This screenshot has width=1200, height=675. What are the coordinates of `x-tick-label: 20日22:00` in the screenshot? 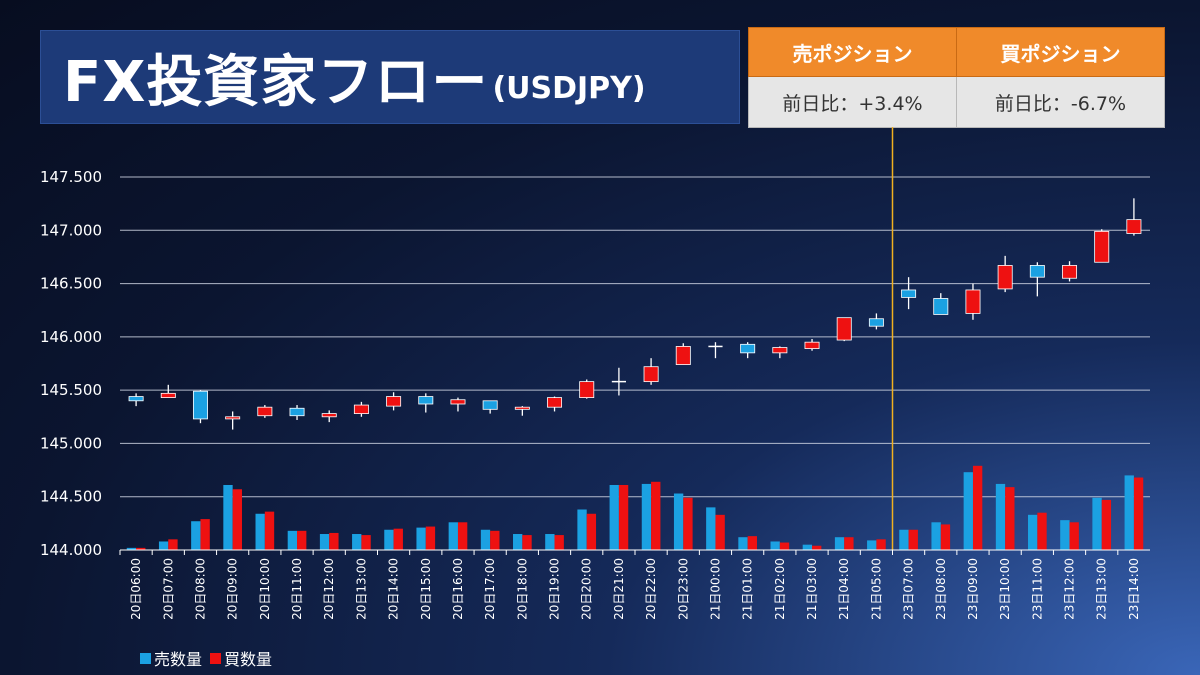 It's located at (651, 589).